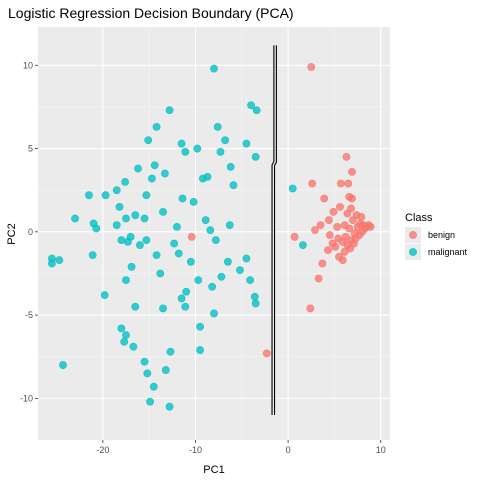  I want to click on decision-boundary, so click(274, 230).